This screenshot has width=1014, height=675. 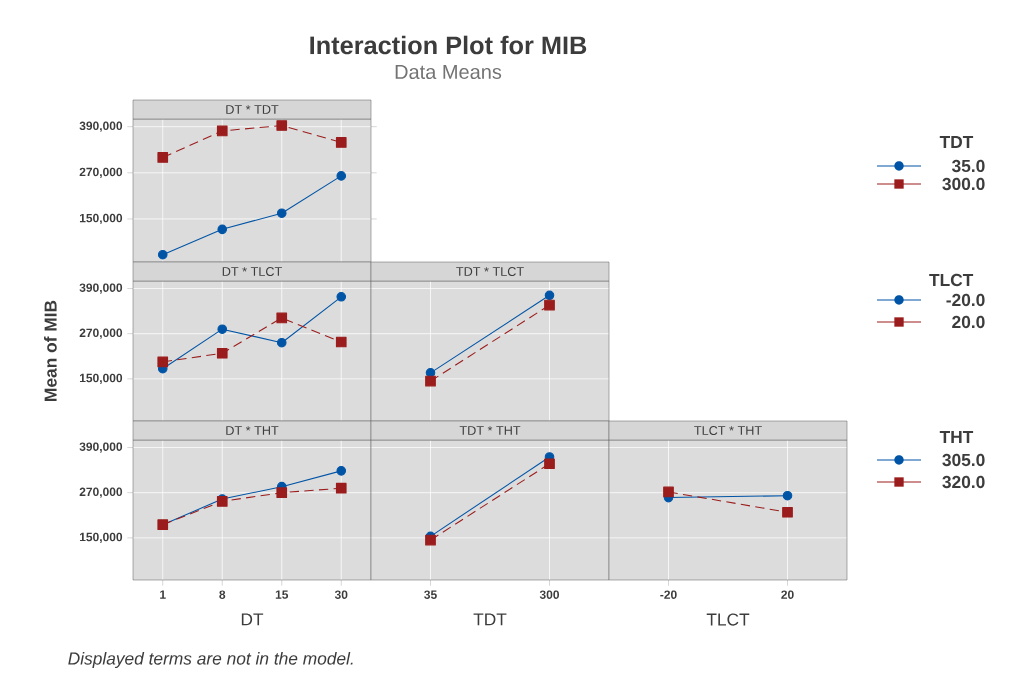 What do you see at coordinates (210, 660) in the screenshot?
I see `text: Displayed terms are not in the model.` at bounding box center [210, 660].